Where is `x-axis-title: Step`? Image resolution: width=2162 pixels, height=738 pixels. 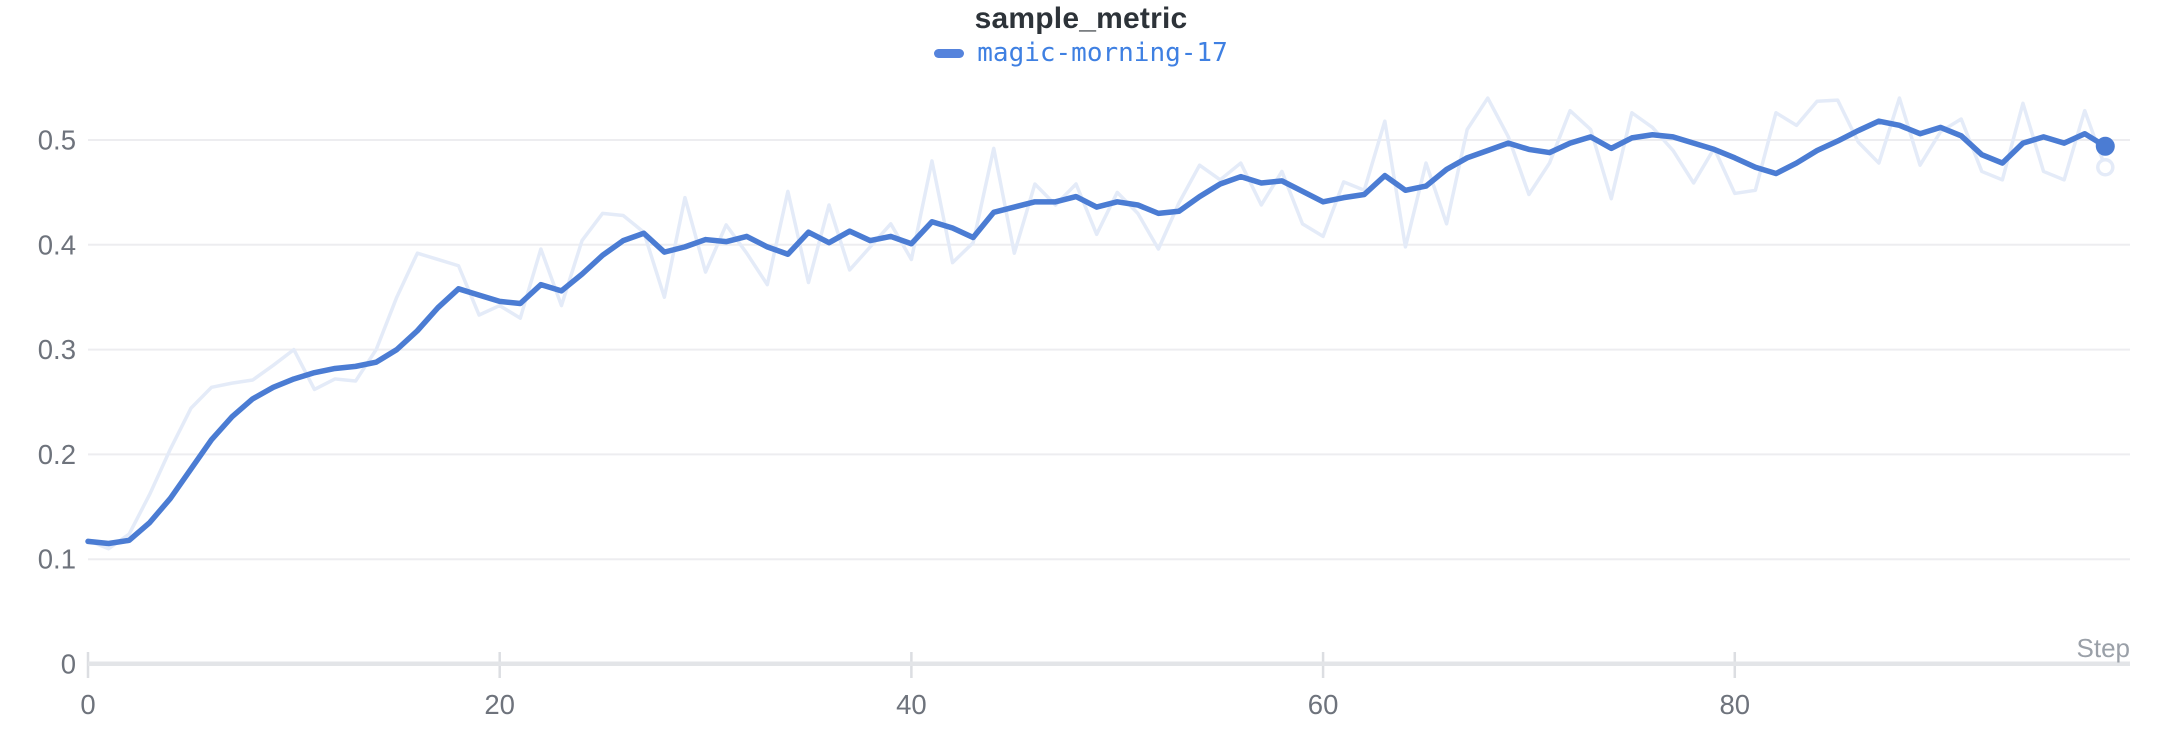 x-axis-title: Step is located at coordinates (2103, 648).